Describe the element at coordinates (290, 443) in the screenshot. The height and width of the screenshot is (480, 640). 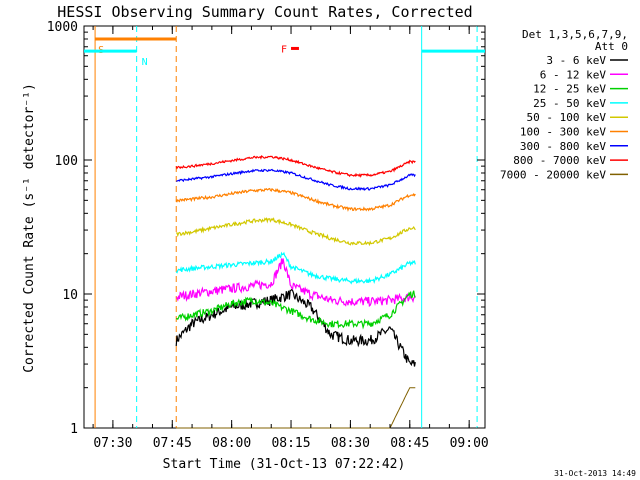
I see `x-tick-label: 08:15` at that location.